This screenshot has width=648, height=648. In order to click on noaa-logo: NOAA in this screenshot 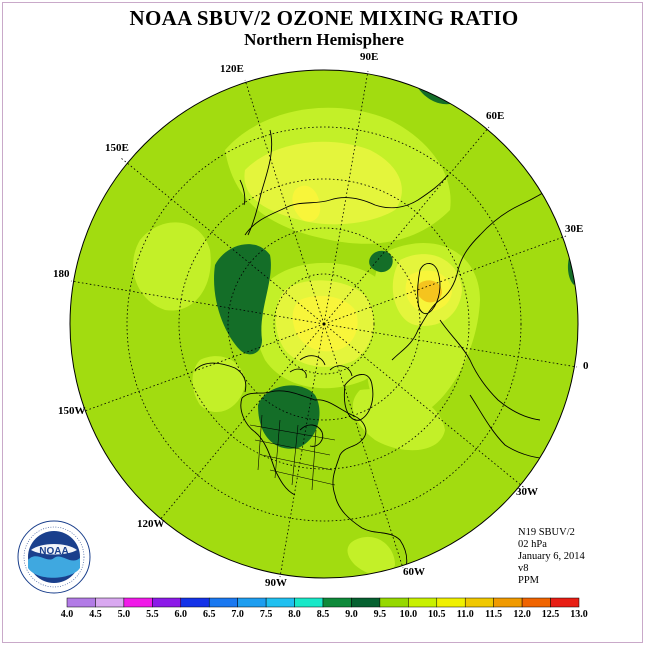, I will do `click(54, 557)`.